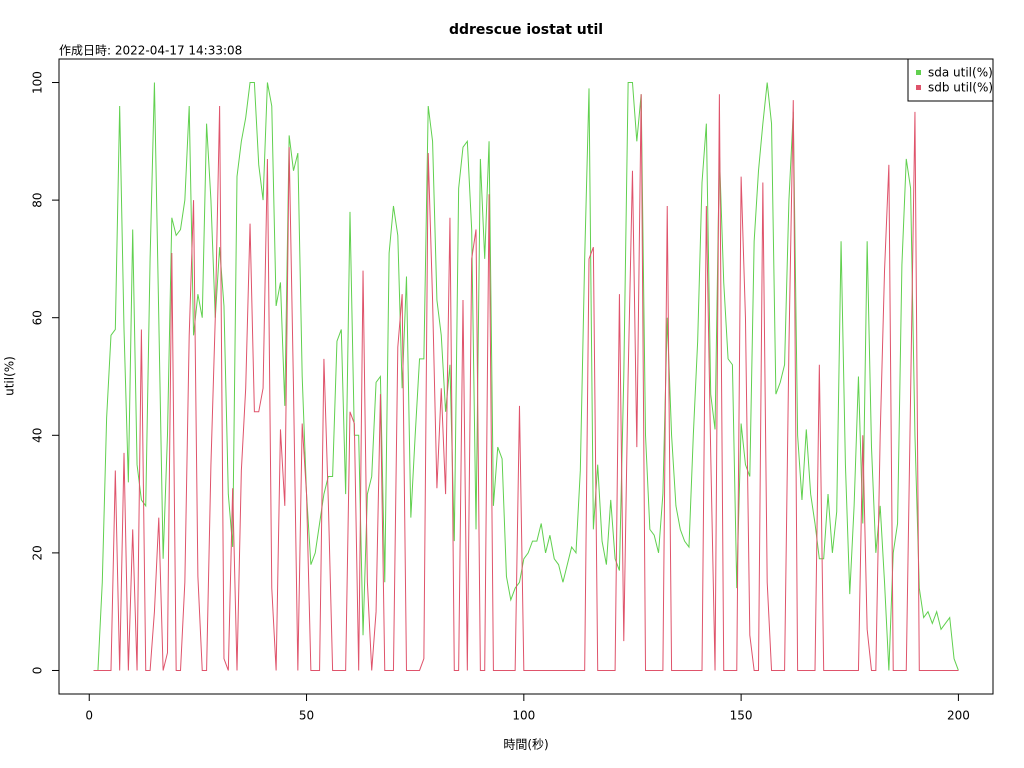  I want to click on y-tick-label: 60, so click(38, 317).